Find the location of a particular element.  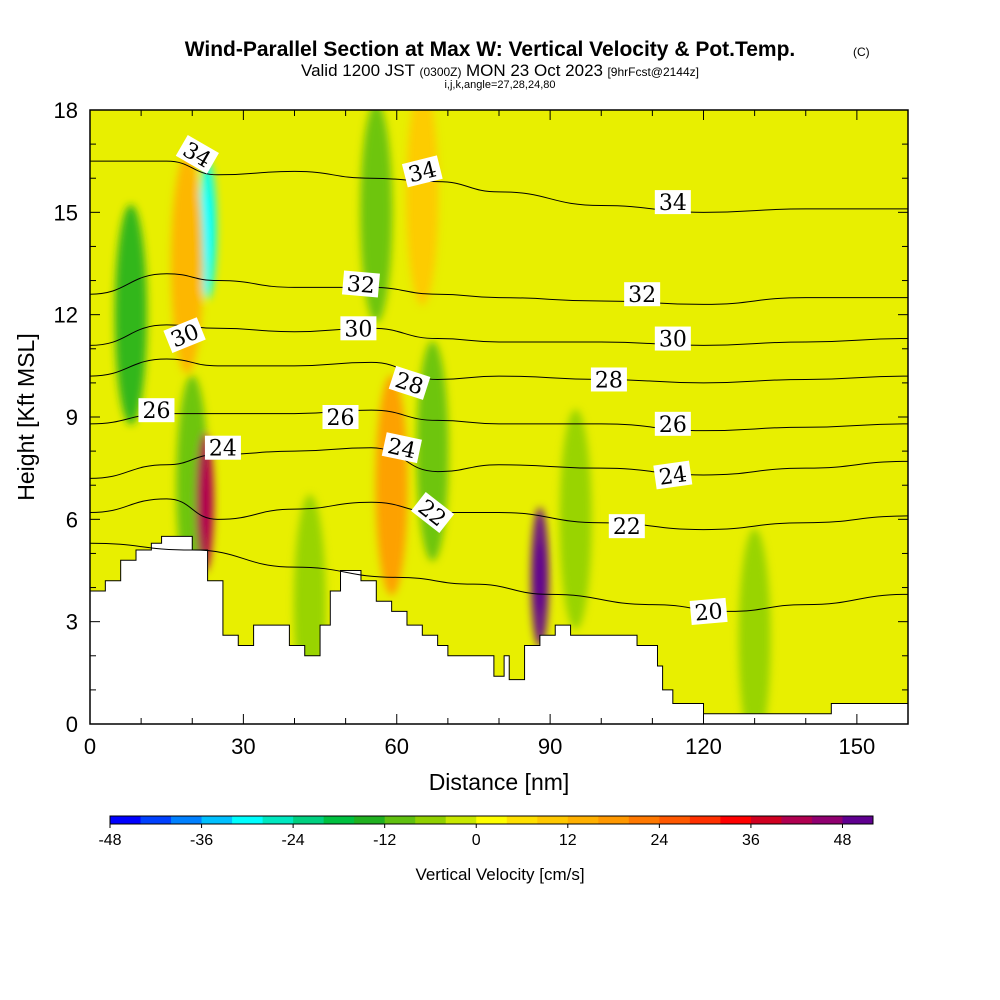

downdraft-core is located at coordinates (207, 229).